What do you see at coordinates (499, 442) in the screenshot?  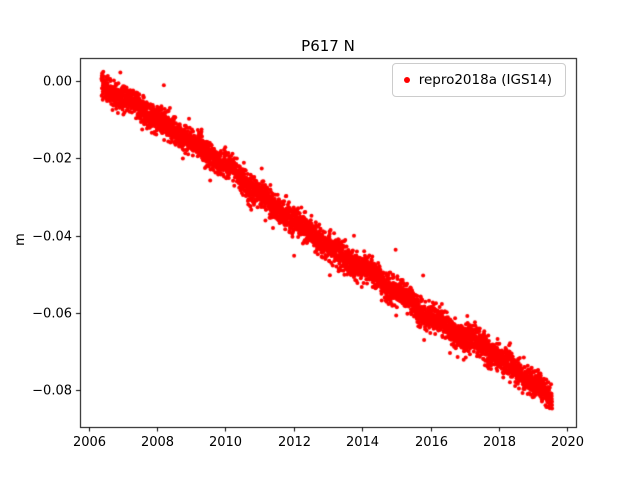 I see `x-tick-label: 2018` at bounding box center [499, 442].